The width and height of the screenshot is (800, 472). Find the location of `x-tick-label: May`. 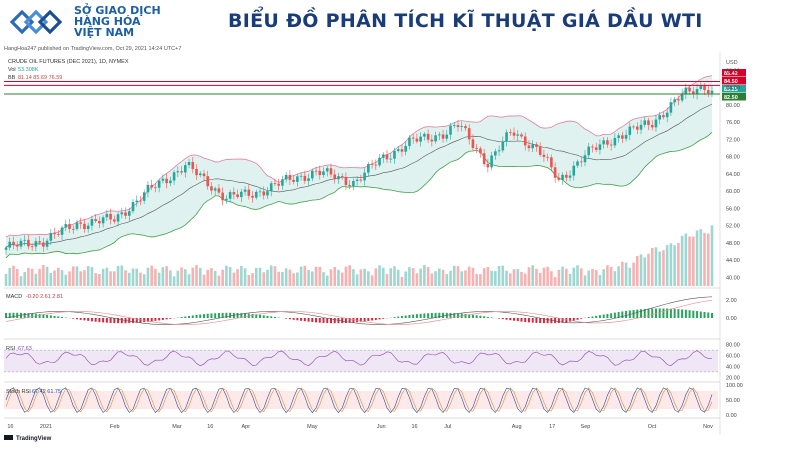

x-tick-label: May is located at coordinates (312, 427).